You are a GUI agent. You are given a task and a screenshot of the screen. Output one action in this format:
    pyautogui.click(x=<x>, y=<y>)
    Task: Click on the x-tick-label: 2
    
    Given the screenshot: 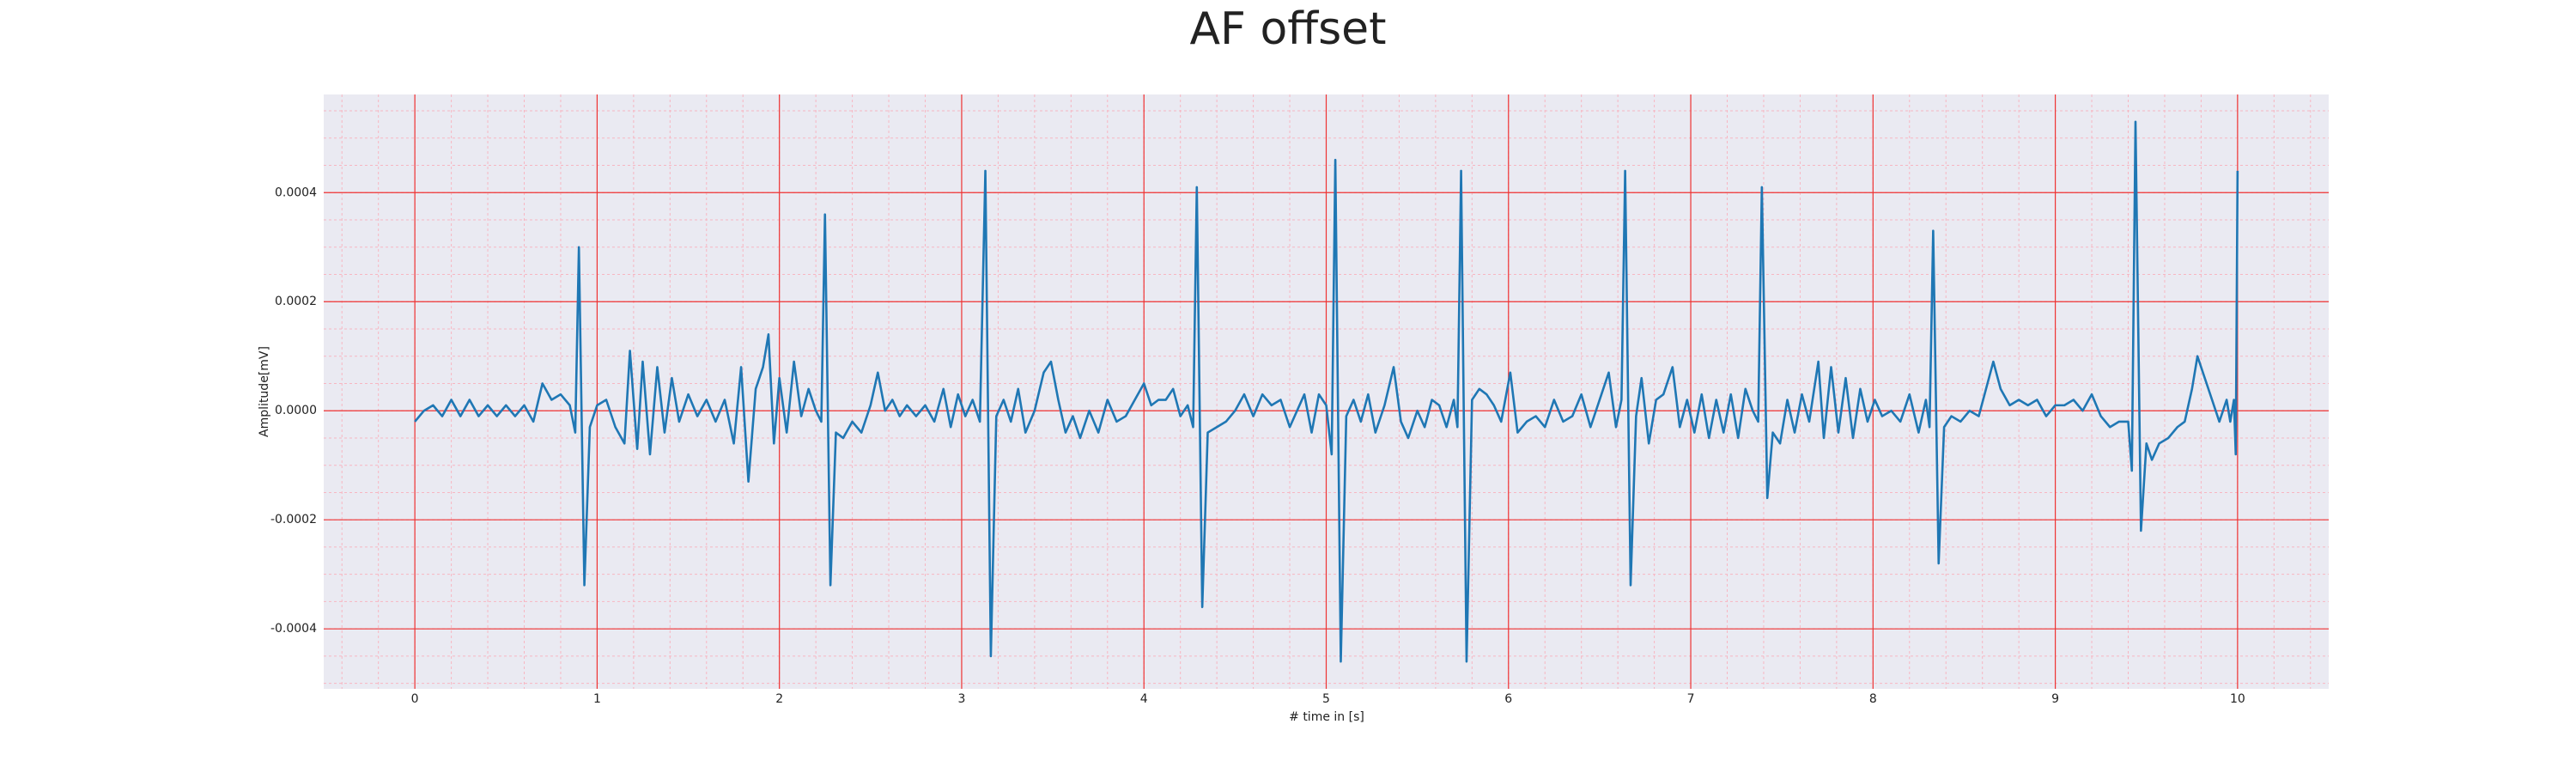 What is the action you would take?
    pyautogui.click(x=779, y=699)
    